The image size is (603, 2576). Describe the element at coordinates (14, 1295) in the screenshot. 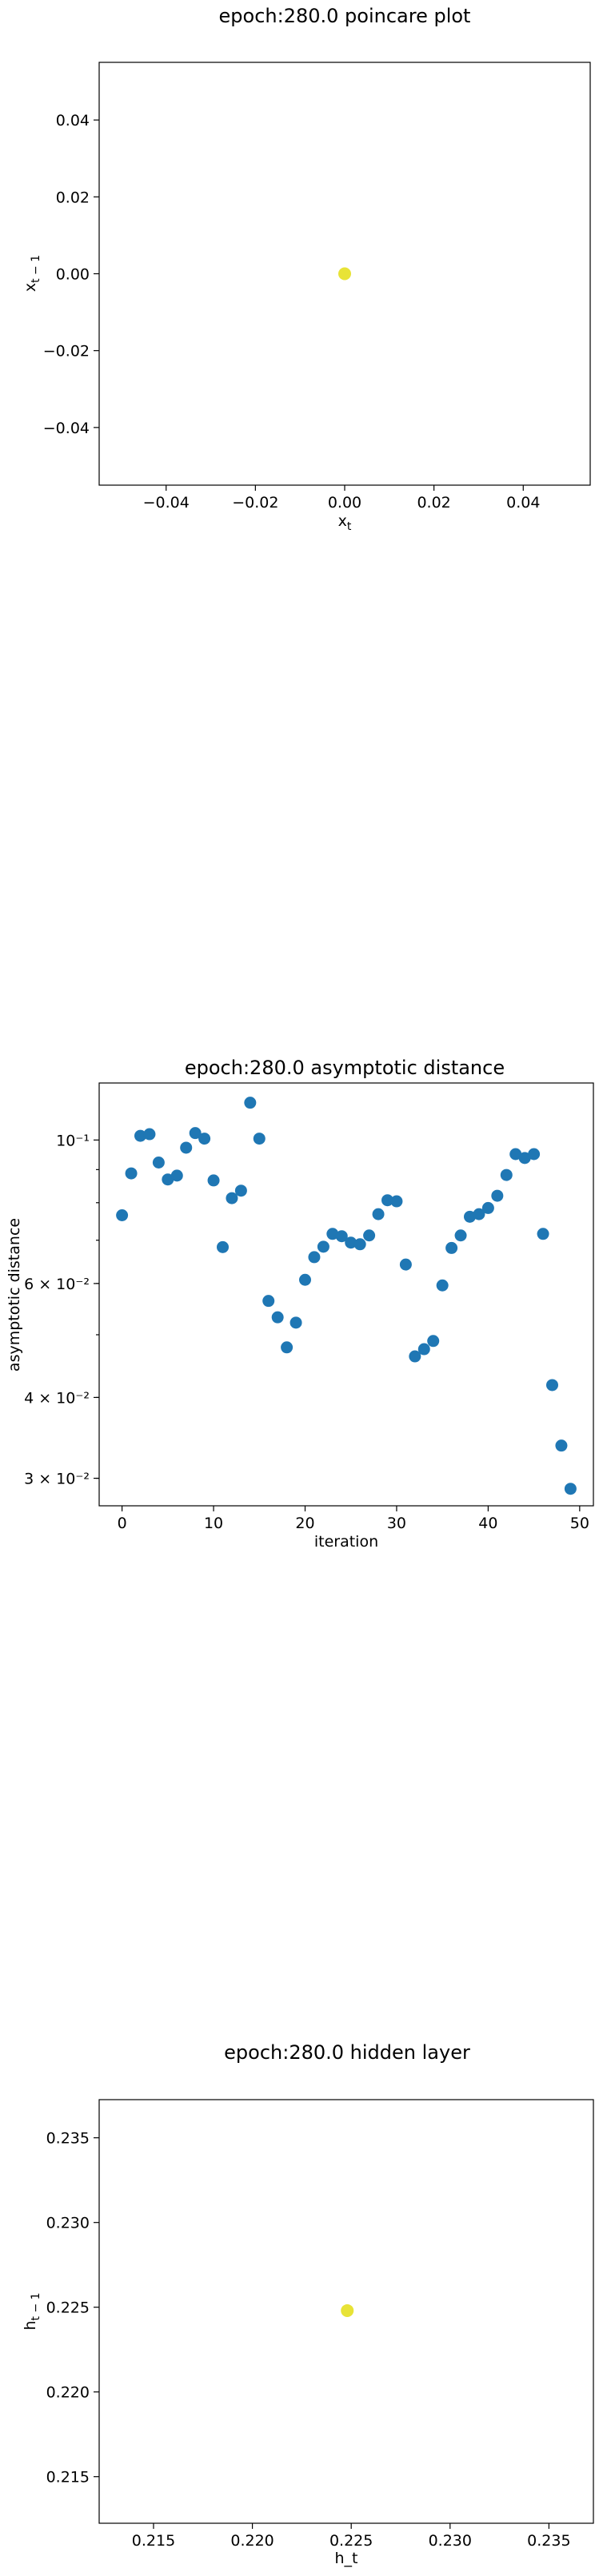

I see `asymptotic-distance-ylabel: asymptotic distance` at that location.